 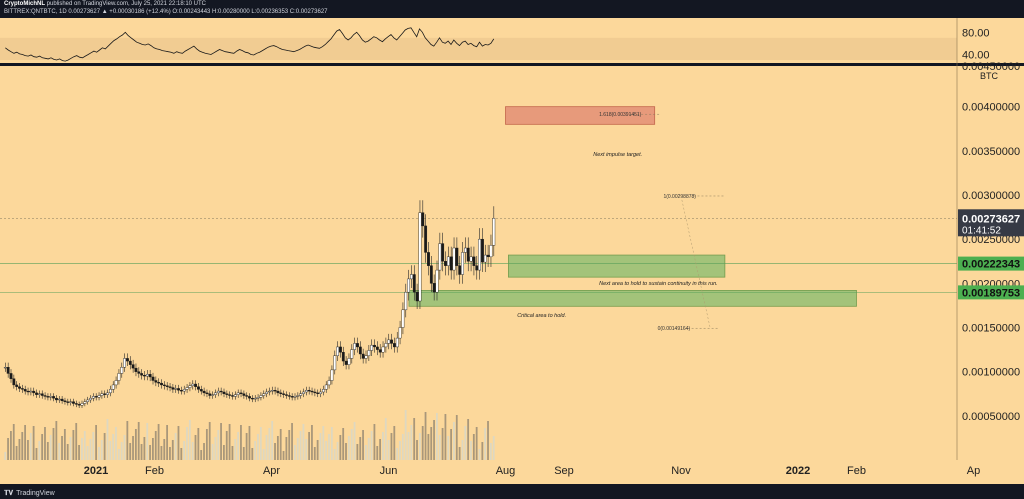 I want to click on fib-label: 1.618(0.00391451), so click(x=620, y=115).